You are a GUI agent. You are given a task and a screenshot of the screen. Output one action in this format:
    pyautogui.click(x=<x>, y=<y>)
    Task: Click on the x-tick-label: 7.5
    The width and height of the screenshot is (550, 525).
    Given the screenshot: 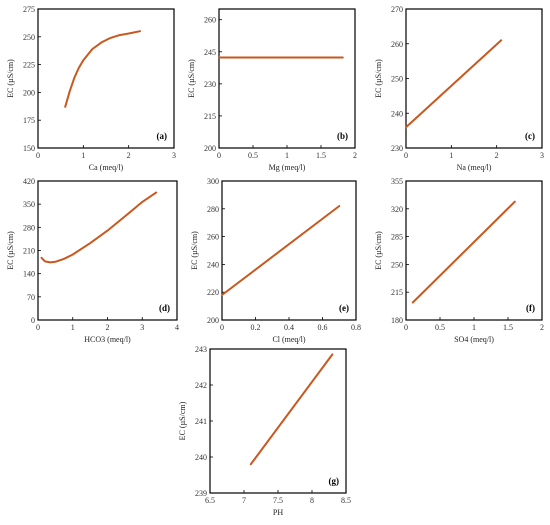 What is the action you would take?
    pyautogui.click(x=278, y=500)
    